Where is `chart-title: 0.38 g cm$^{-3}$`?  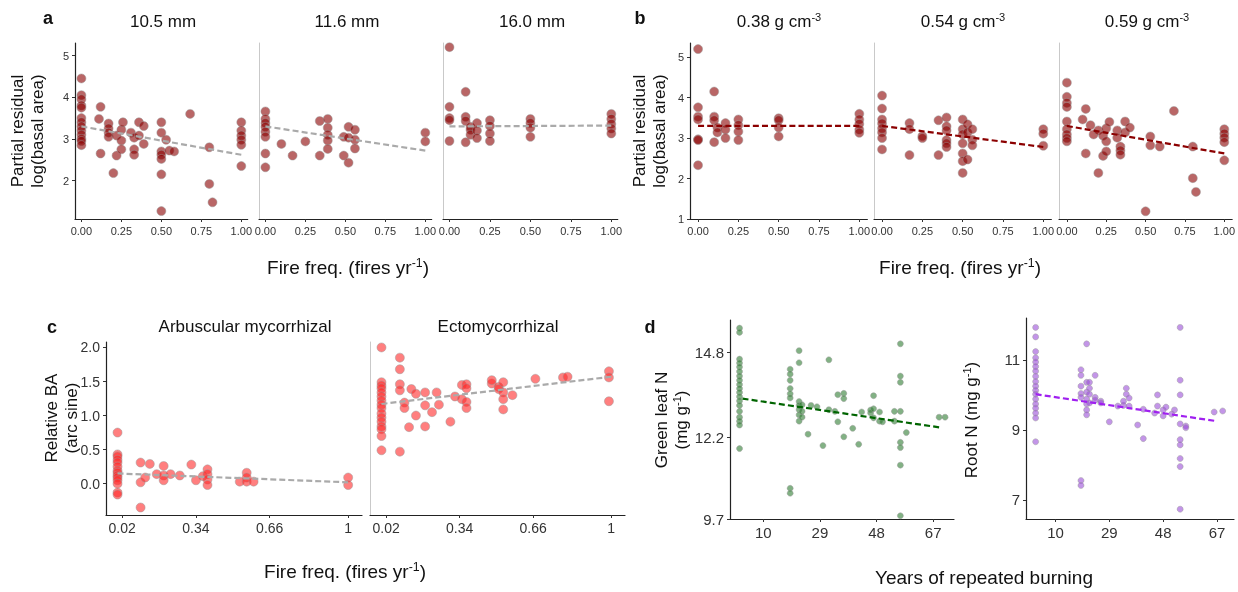
chart-title: 0.38 g cm$^{-3}$ is located at coordinates (779, 21).